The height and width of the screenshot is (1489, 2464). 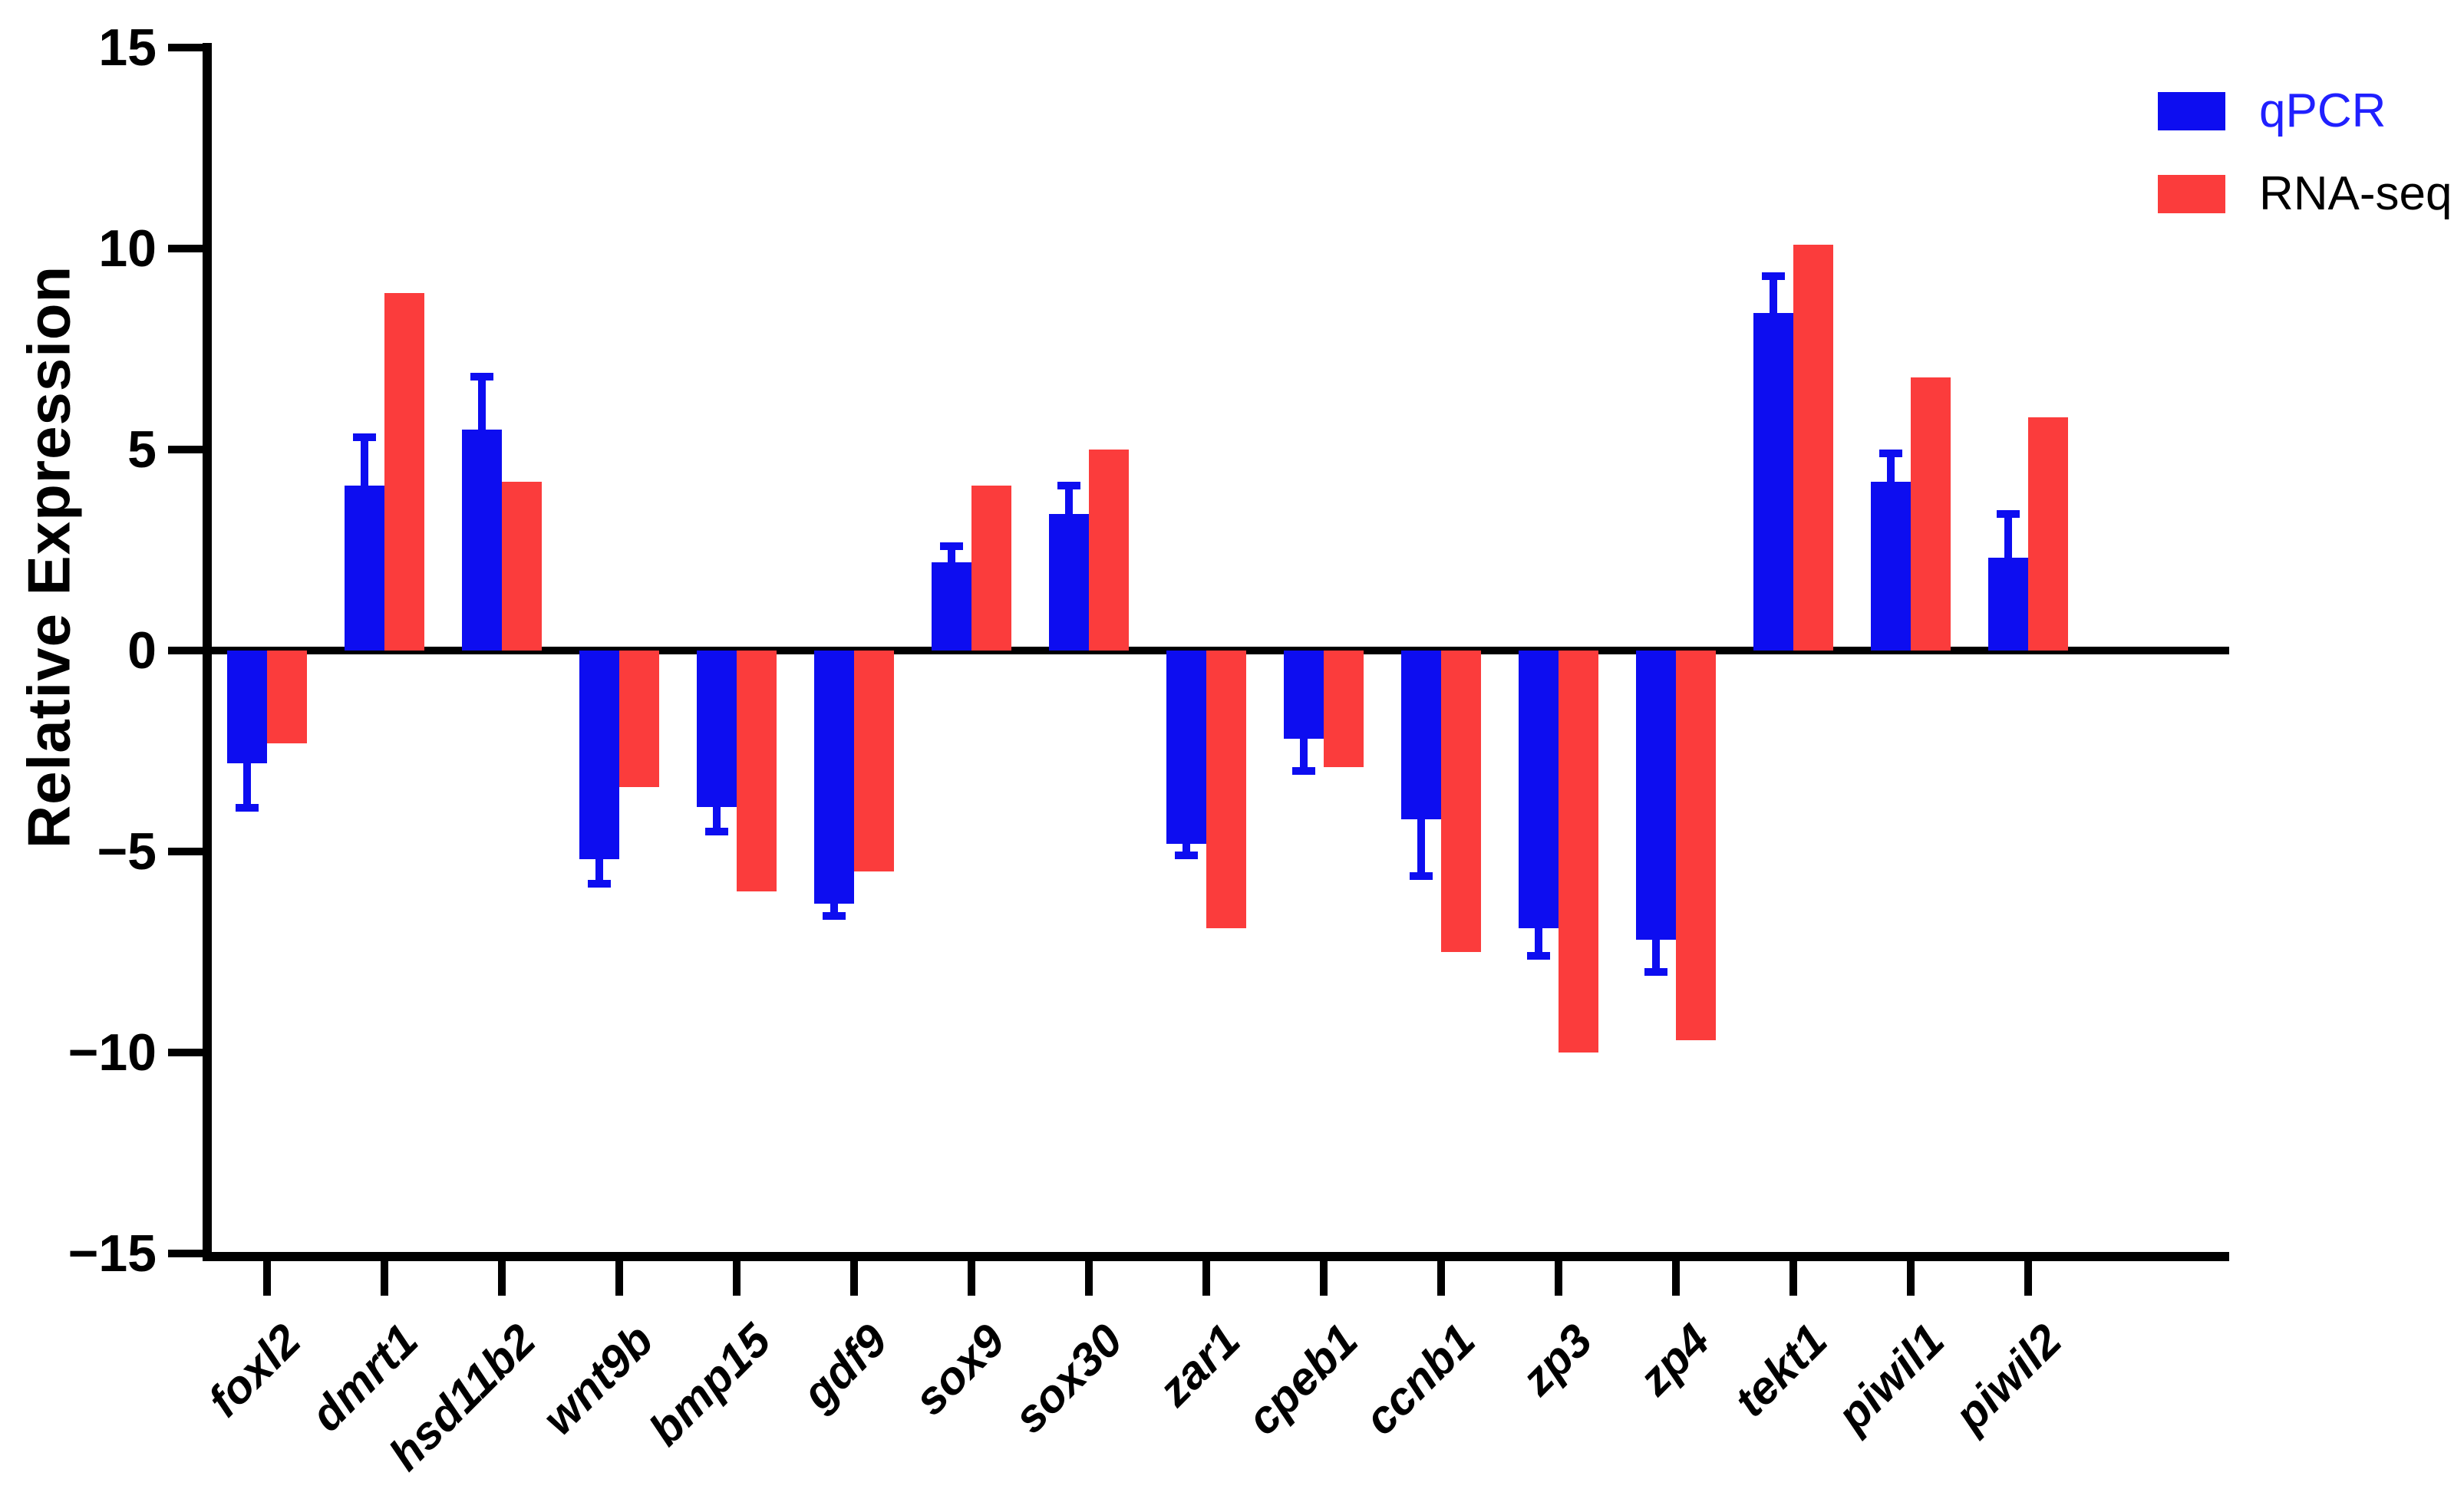 I want to click on error-bar-cap-ccnb1, so click(x=1422, y=876).